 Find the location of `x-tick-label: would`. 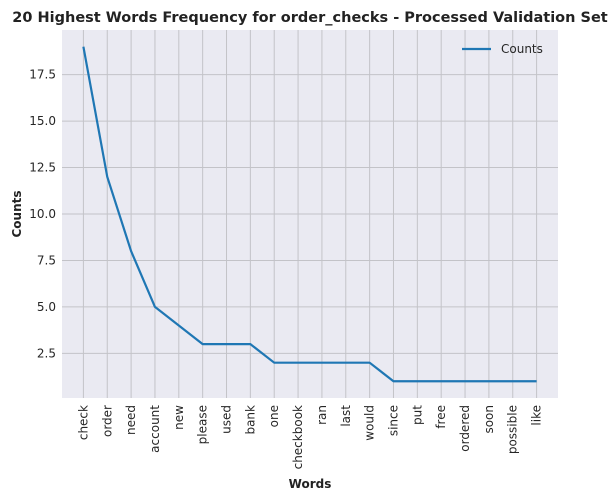

x-tick-label: would is located at coordinates (370, 423).